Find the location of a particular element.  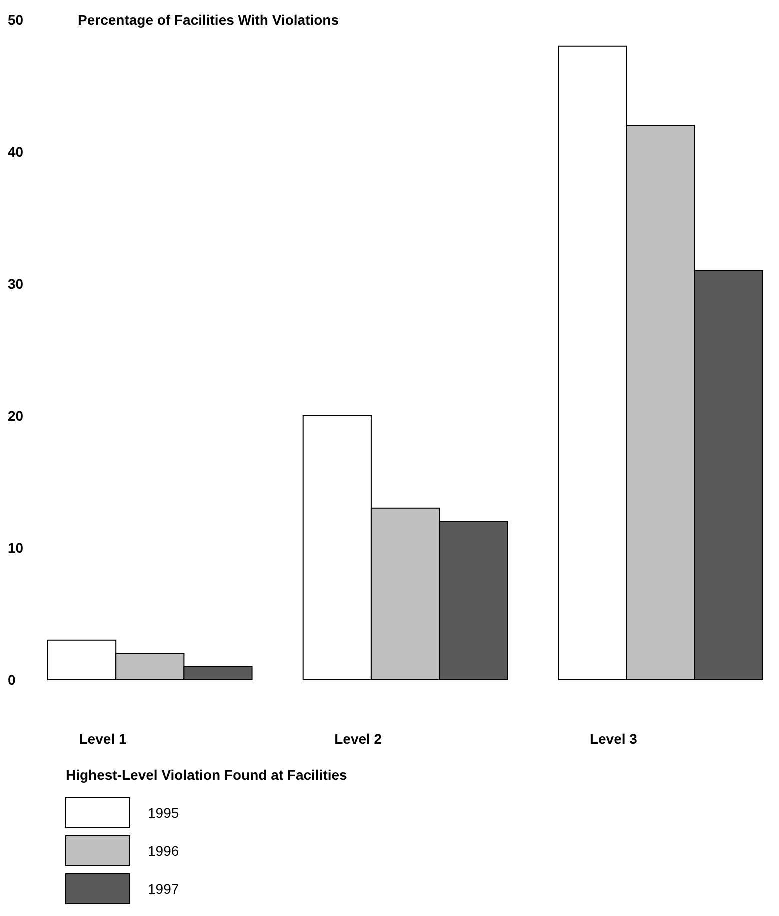

y-tick-label: 30 is located at coordinates (16, 284).